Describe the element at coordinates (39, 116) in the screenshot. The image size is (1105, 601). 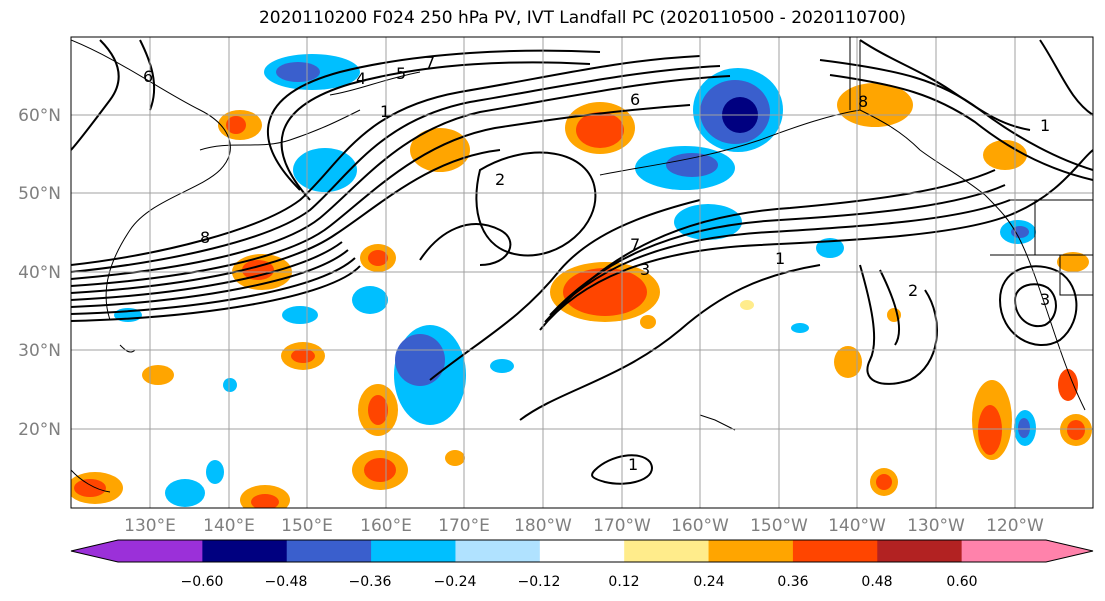
I see `lat-label: 60°N` at that location.